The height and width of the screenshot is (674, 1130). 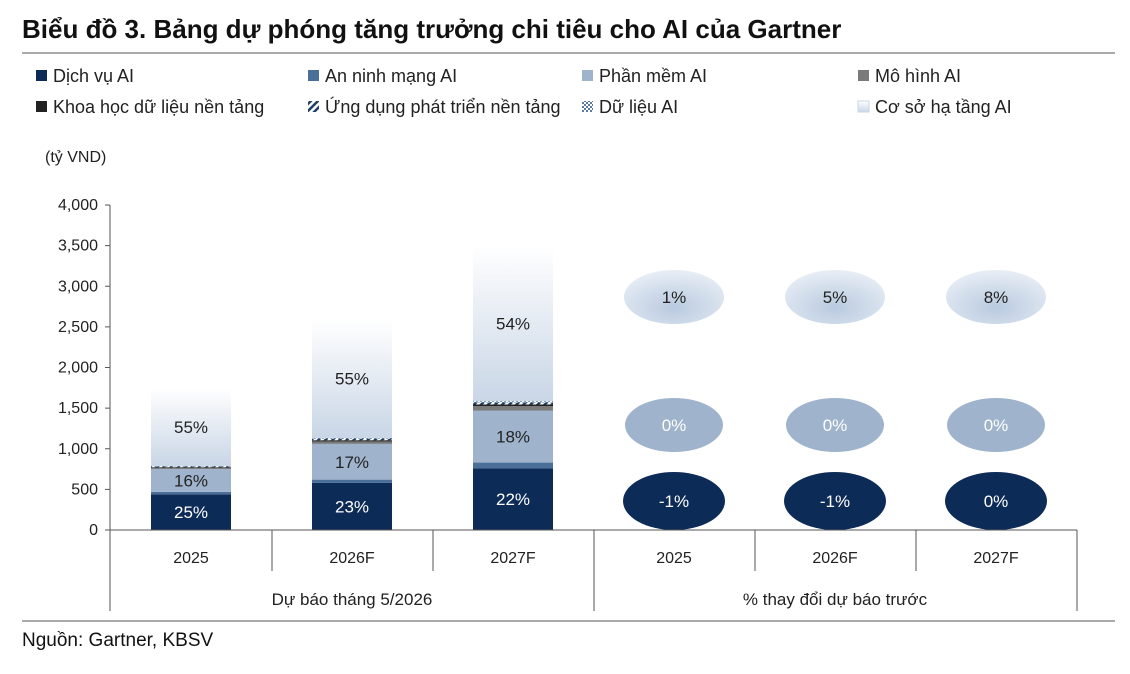 I want to click on x-tick-label-change: 2027F, so click(x=996, y=558).